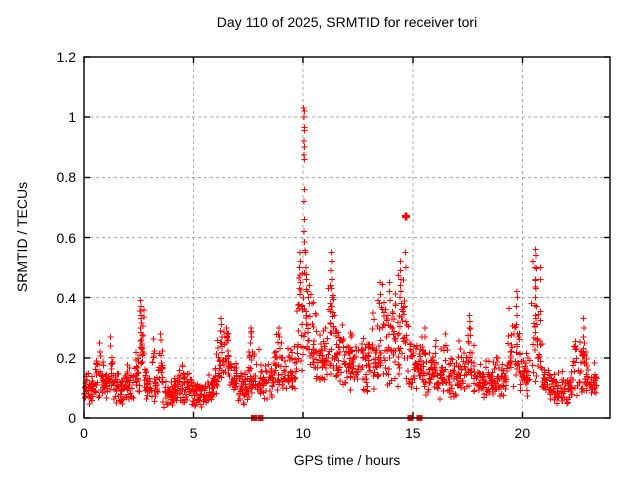 The width and height of the screenshot is (640, 480). I want to click on y-tick-label: 1.2, so click(66, 57).